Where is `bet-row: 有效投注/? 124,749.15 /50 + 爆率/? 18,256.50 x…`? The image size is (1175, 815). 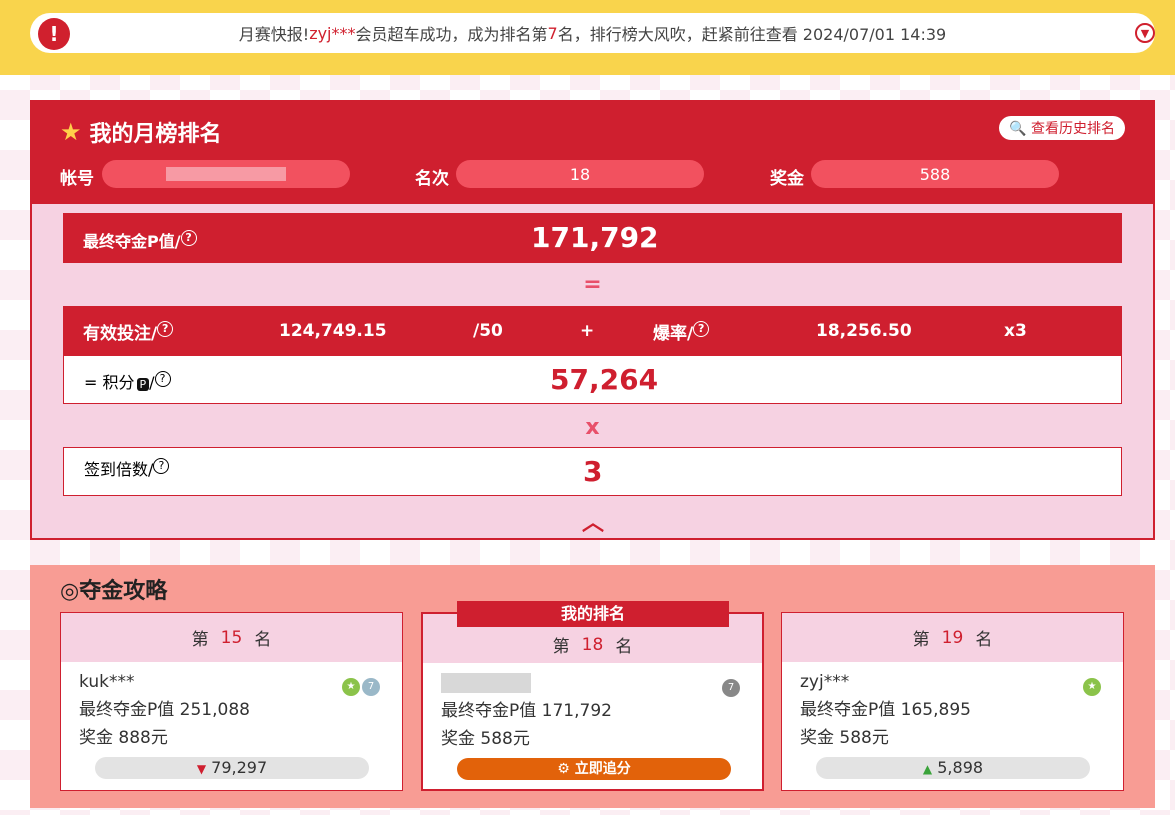 bet-row: 有效投注/? 124,749.15 /50 + 爆率/? 18,256.50 x… is located at coordinates (592, 330).